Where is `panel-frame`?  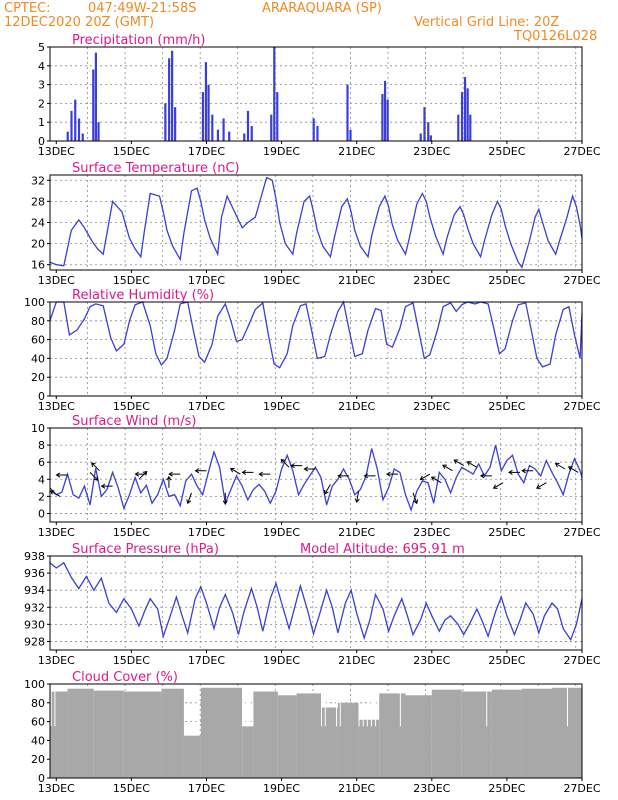
panel-frame is located at coordinates (316, 94).